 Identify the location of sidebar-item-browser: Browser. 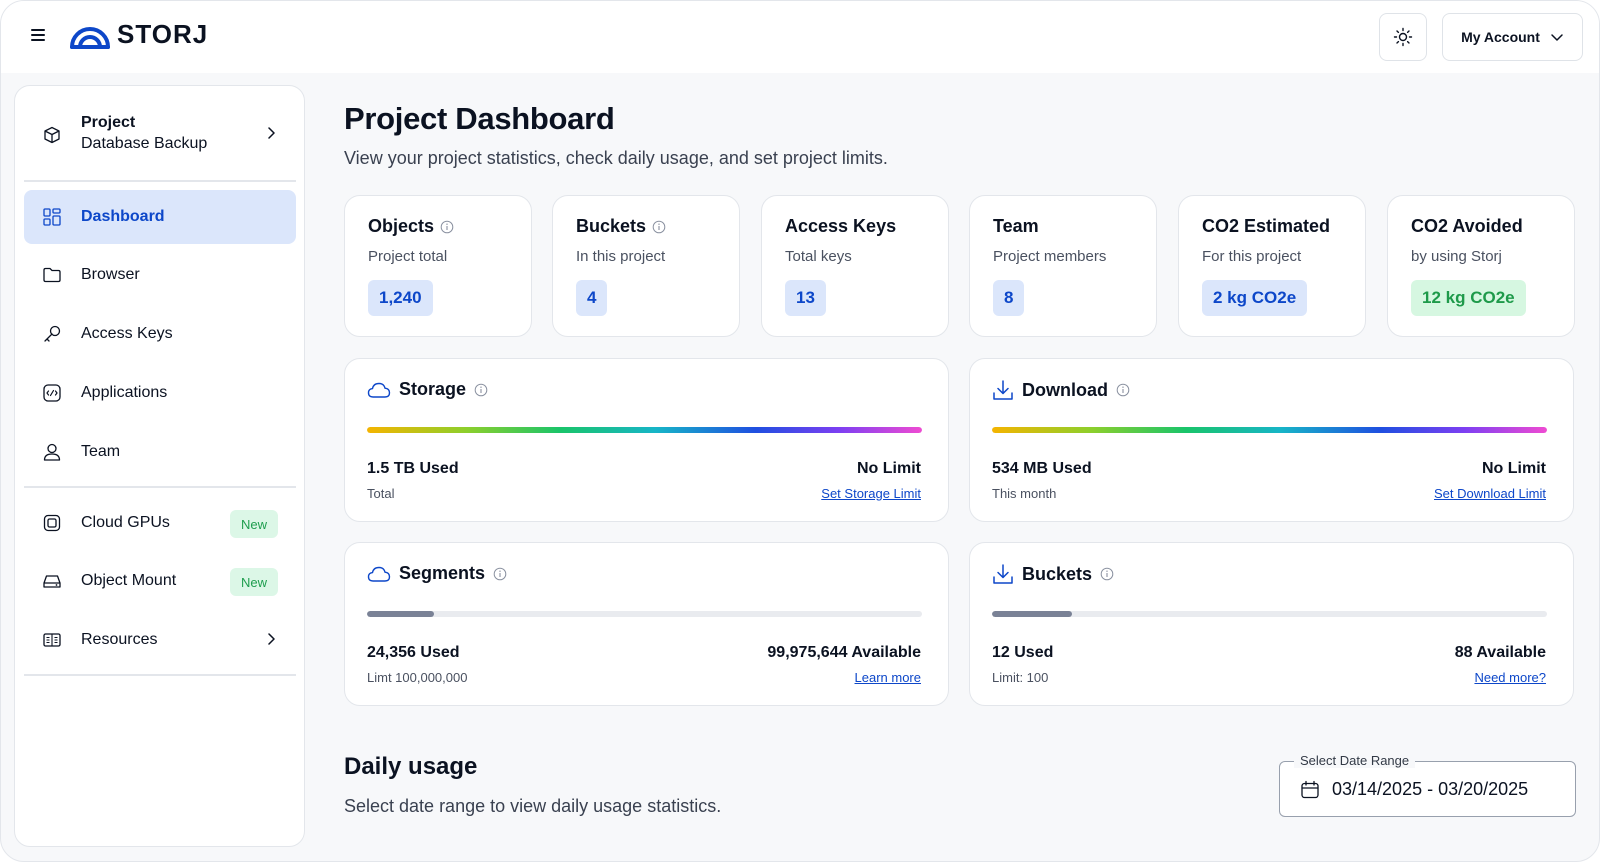
(160, 275).